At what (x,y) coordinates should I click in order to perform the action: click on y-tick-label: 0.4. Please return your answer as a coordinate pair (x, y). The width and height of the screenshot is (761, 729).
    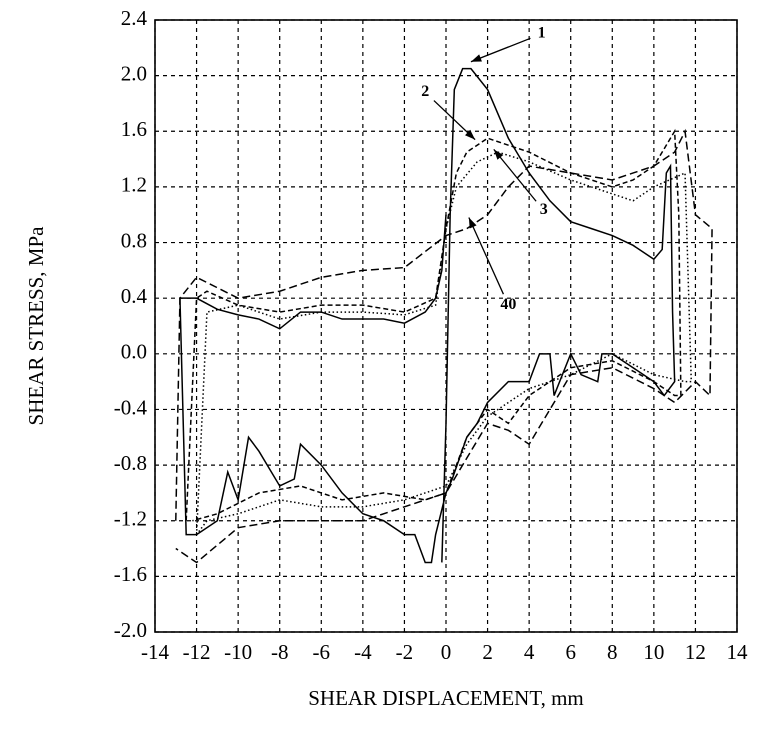
    Looking at the image, I should click on (134, 296).